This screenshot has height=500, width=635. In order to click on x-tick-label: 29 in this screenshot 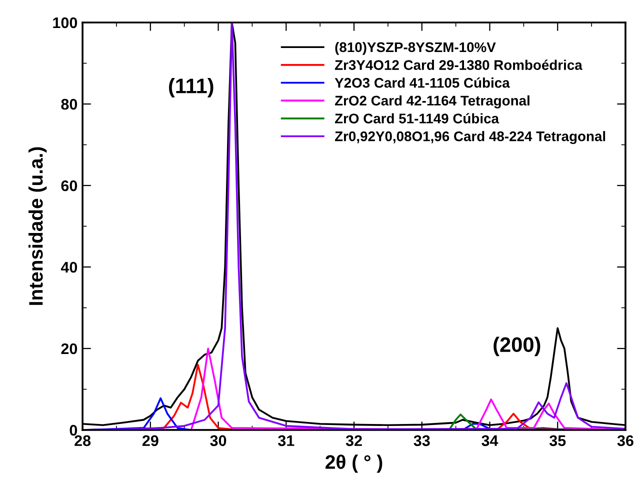, I will do `click(150, 440)`.